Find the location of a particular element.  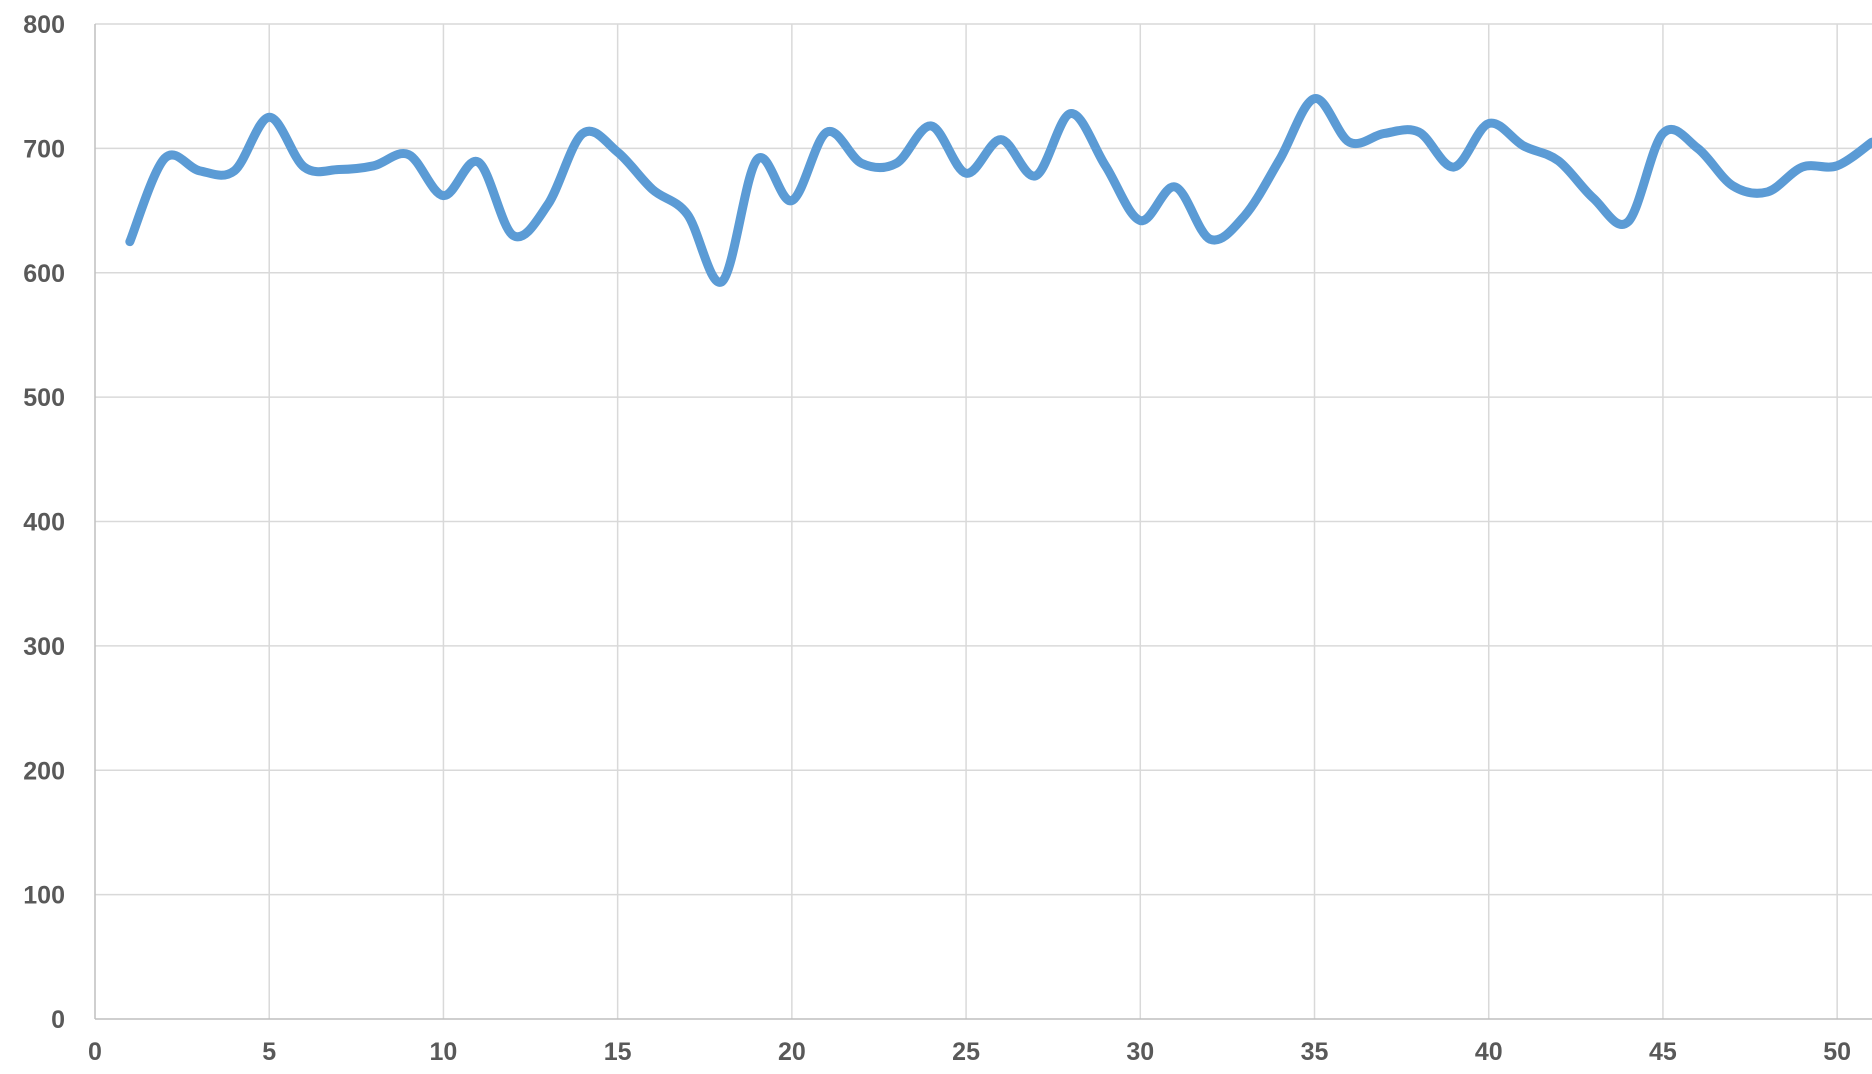

y-tick-label: 500 is located at coordinates (44, 398).